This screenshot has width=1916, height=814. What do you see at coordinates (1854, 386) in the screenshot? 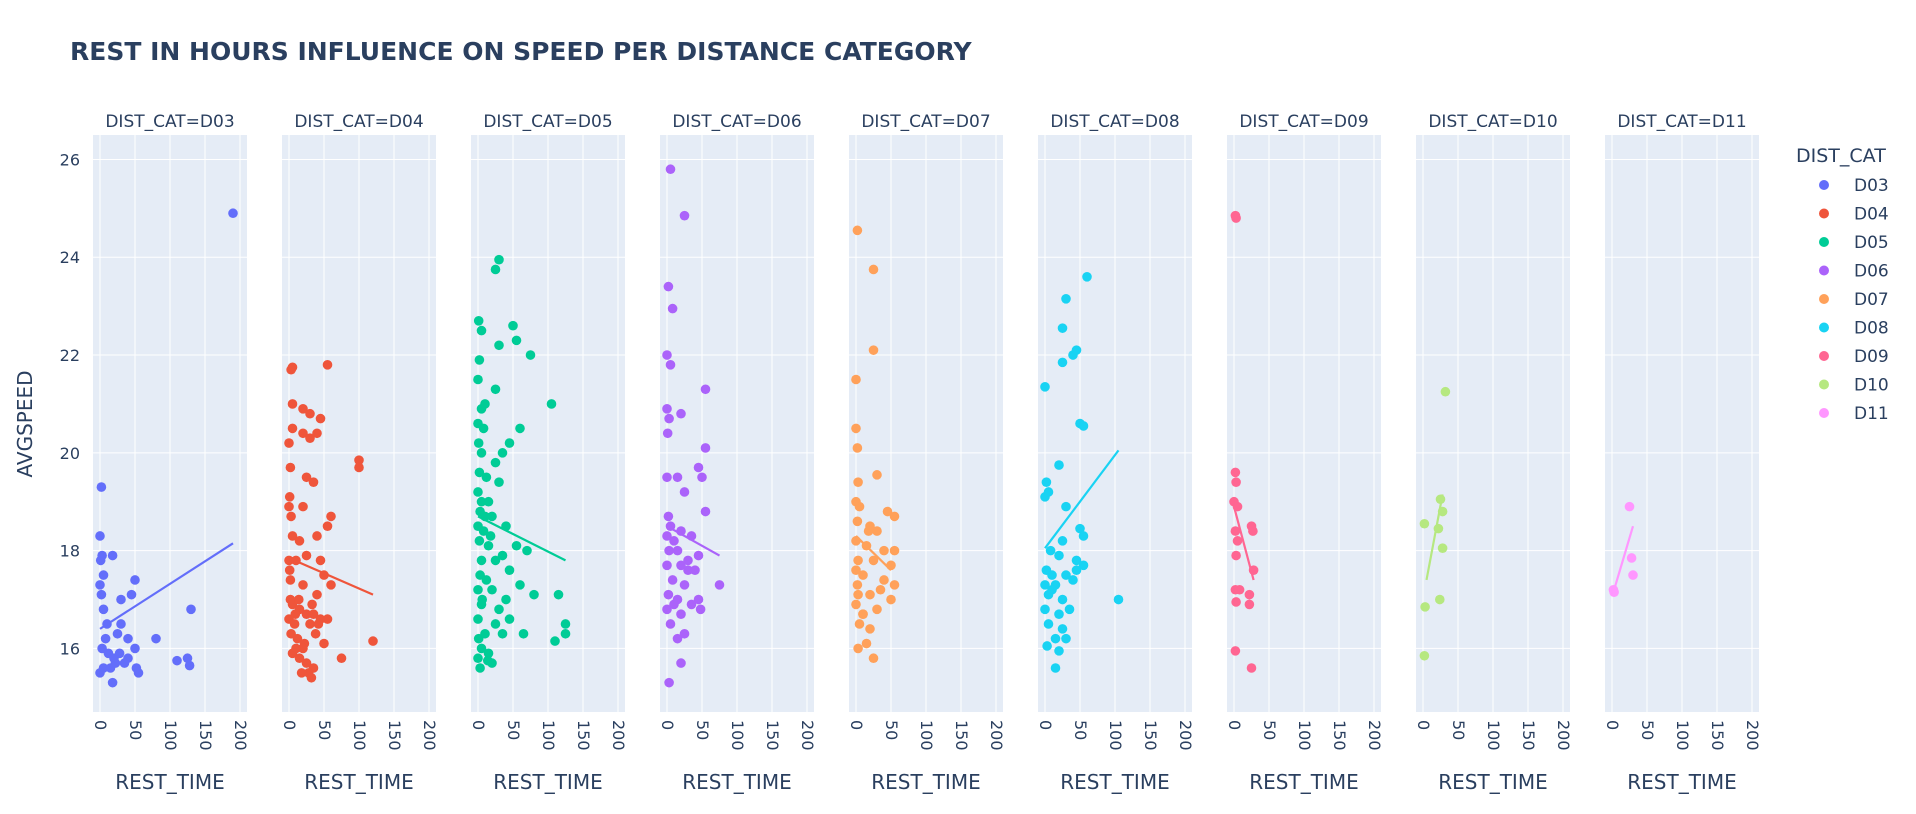
I see `legend-item-d10: D10` at bounding box center [1854, 386].